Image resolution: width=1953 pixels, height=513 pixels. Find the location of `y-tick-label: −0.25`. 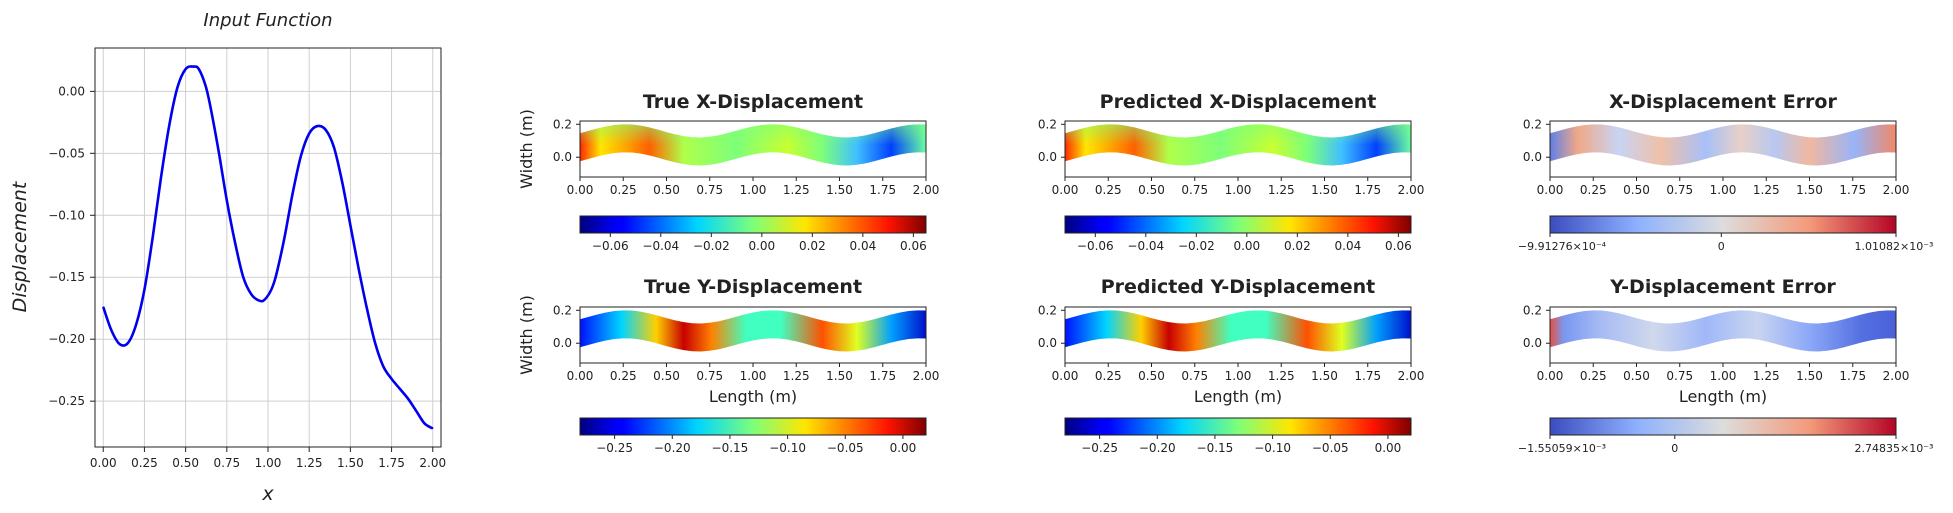

y-tick-label: −0.25 is located at coordinates (66, 401).